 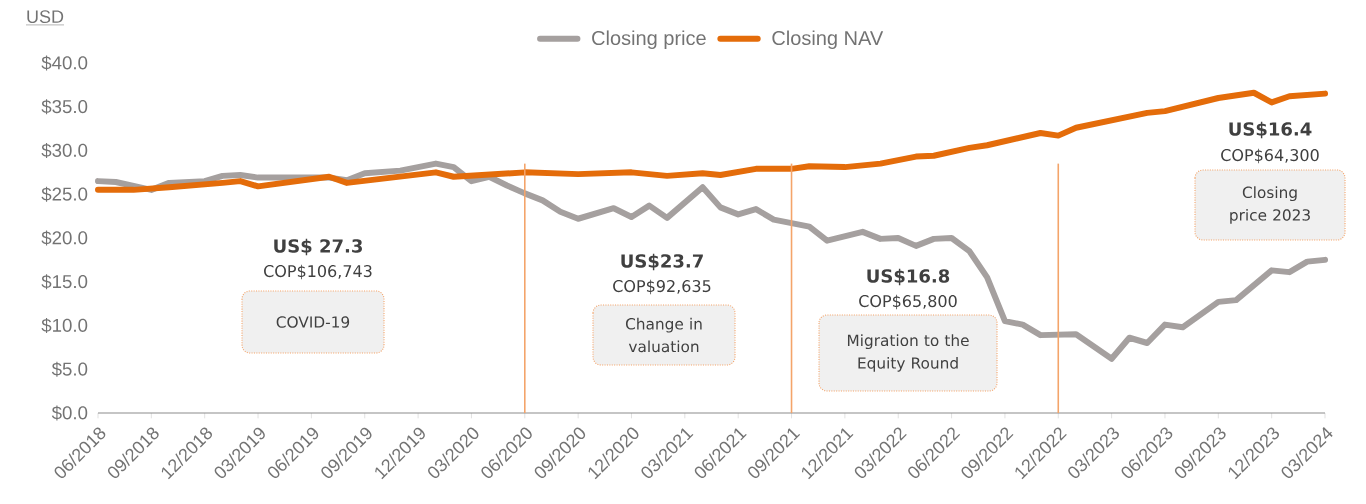 I want to click on annotation: US$16.8, so click(x=908, y=277).